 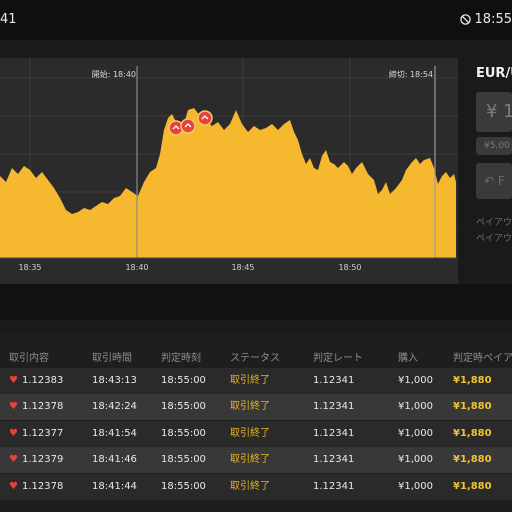 I want to click on trade-rate-cell-text: 1.12379, so click(x=42, y=459).